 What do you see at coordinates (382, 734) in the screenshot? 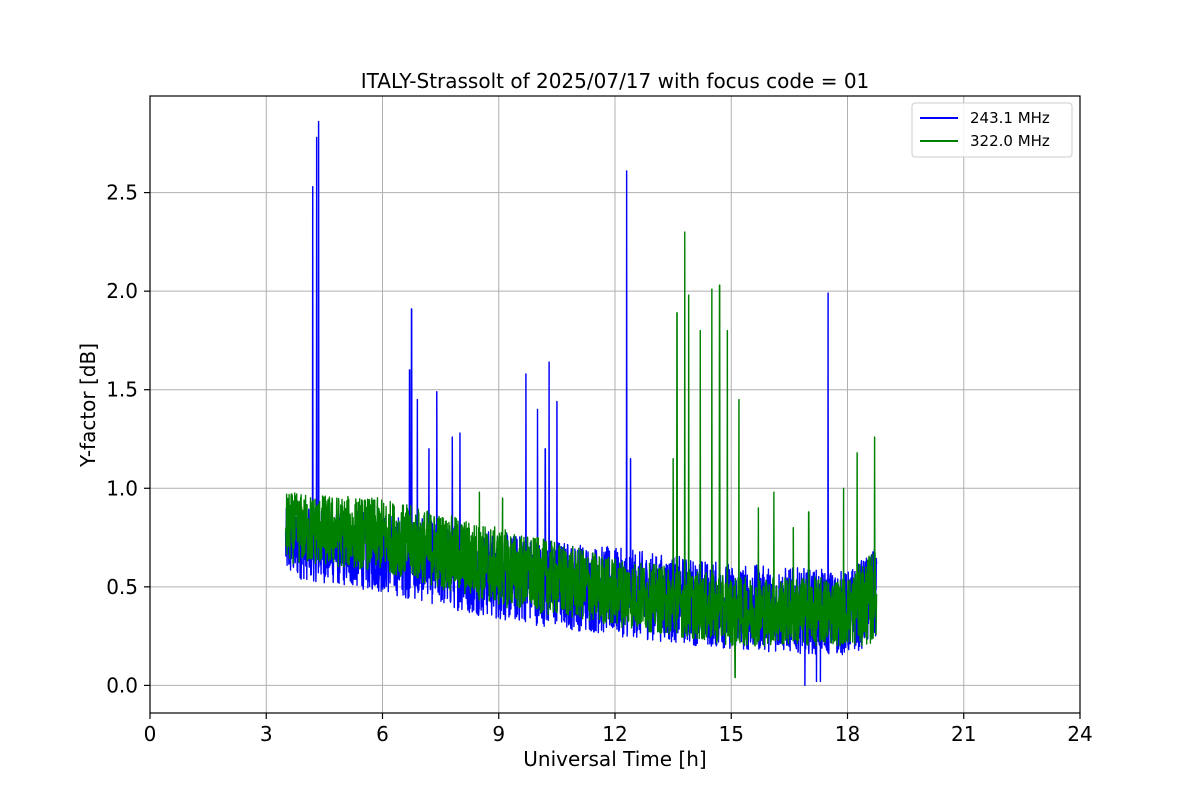
I see `x-tick-label: 6` at bounding box center [382, 734].